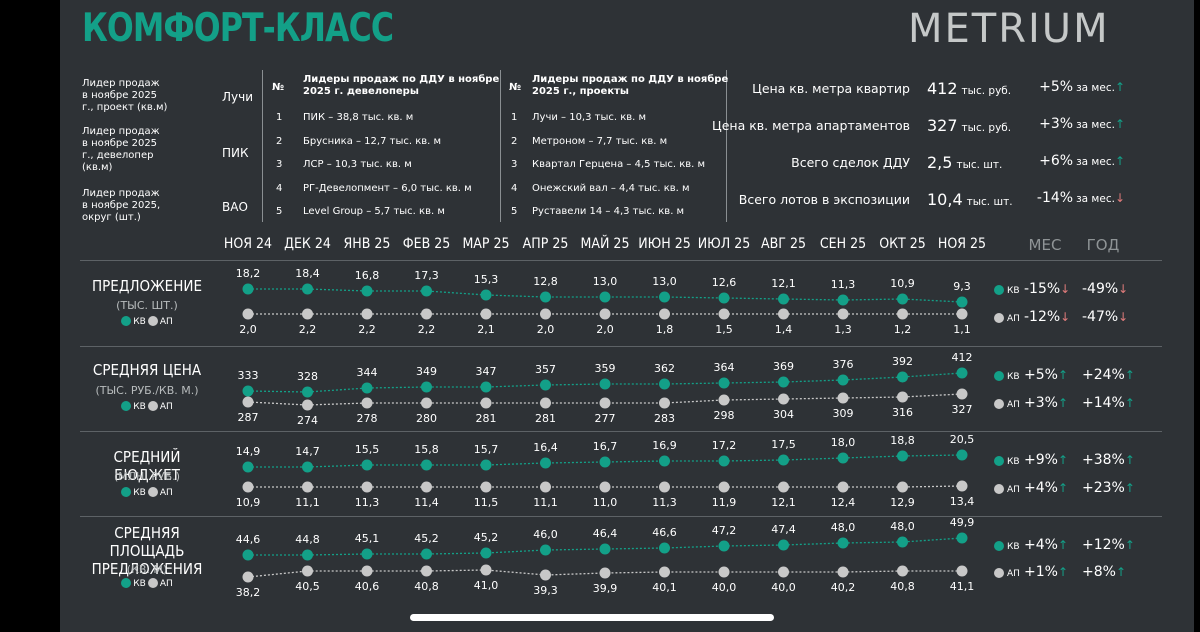 The height and width of the screenshot is (632, 1200). Describe the element at coordinates (367, 372) in the screenshot. I see `kv-data-label: 344` at that location.